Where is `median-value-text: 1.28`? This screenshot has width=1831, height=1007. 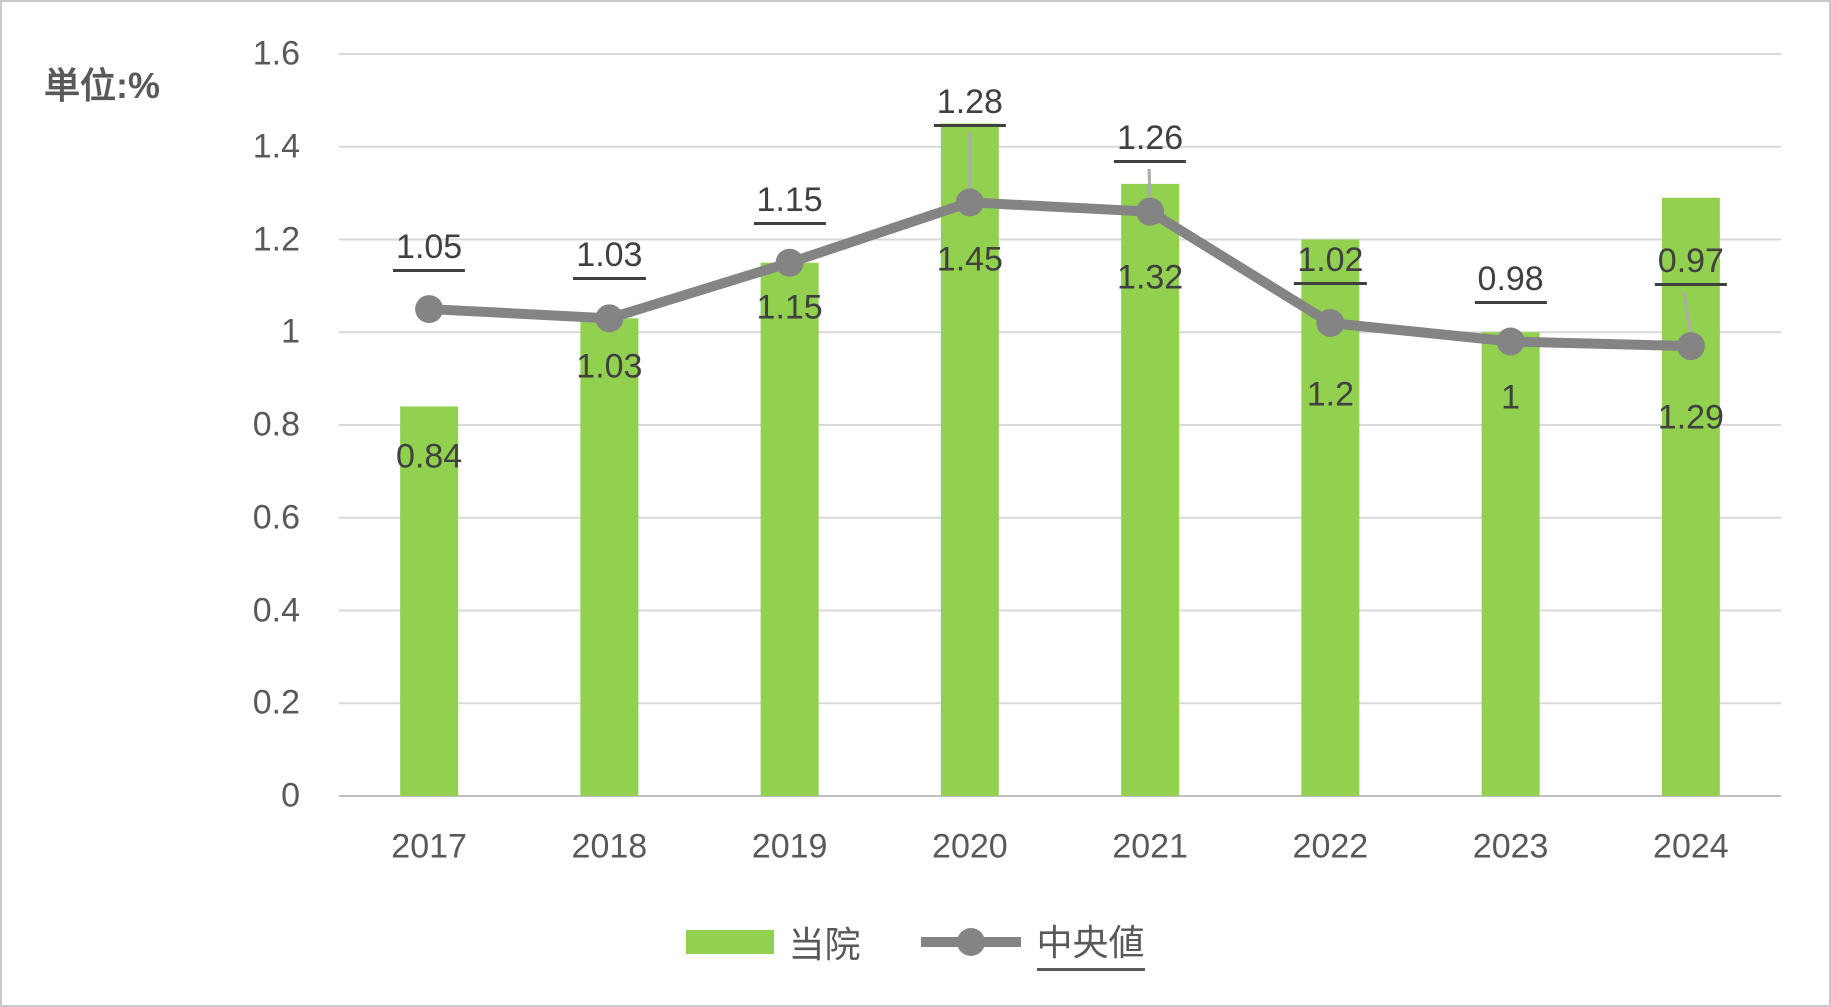 median-value-text: 1.28 is located at coordinates (969, 105).